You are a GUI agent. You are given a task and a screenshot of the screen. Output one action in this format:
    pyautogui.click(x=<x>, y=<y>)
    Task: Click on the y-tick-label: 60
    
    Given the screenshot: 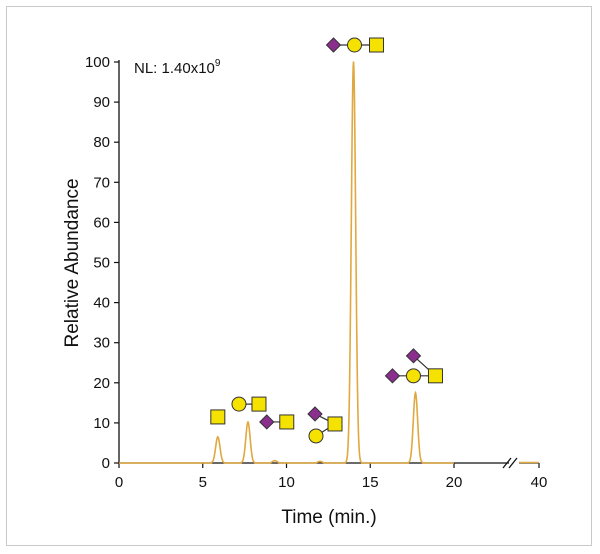 What is the action you would take?
    pyautogui.click(x=101, y=222)
    